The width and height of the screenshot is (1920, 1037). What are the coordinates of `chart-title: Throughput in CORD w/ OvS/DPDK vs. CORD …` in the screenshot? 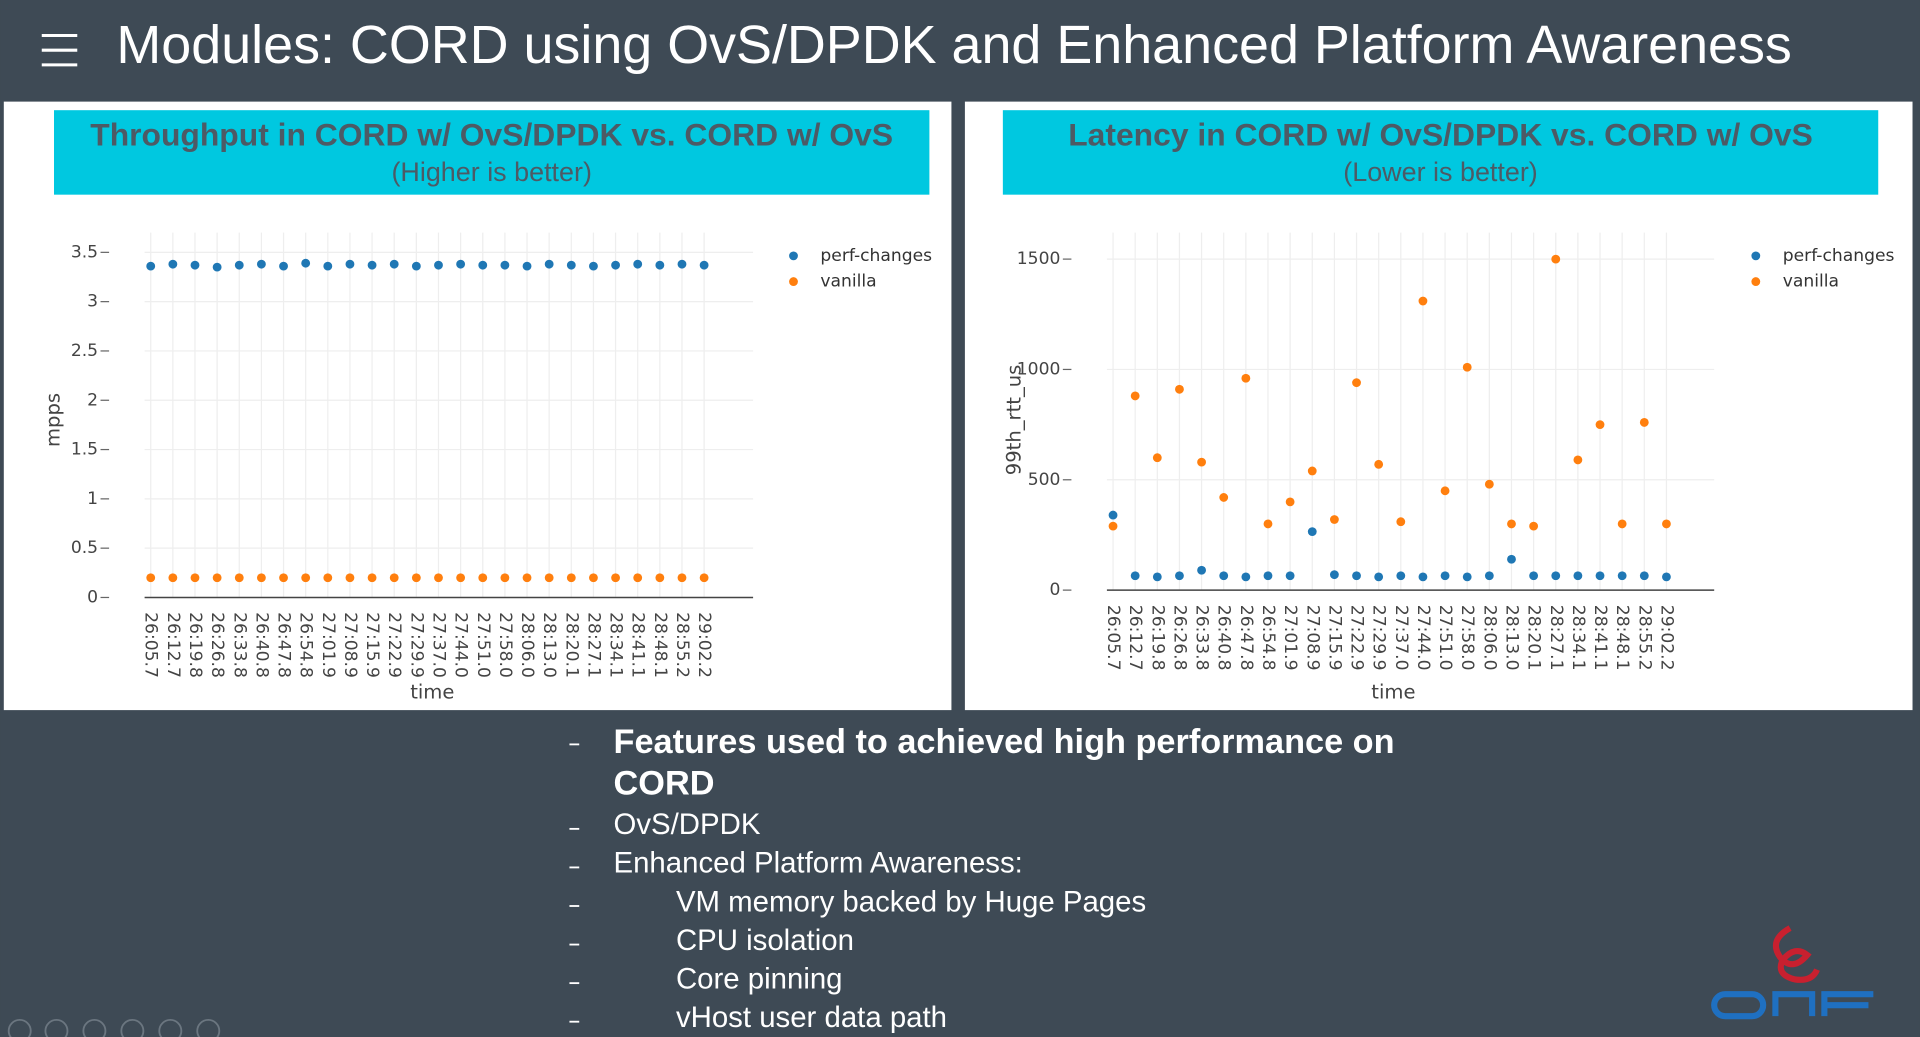 It's located at (491, 135).